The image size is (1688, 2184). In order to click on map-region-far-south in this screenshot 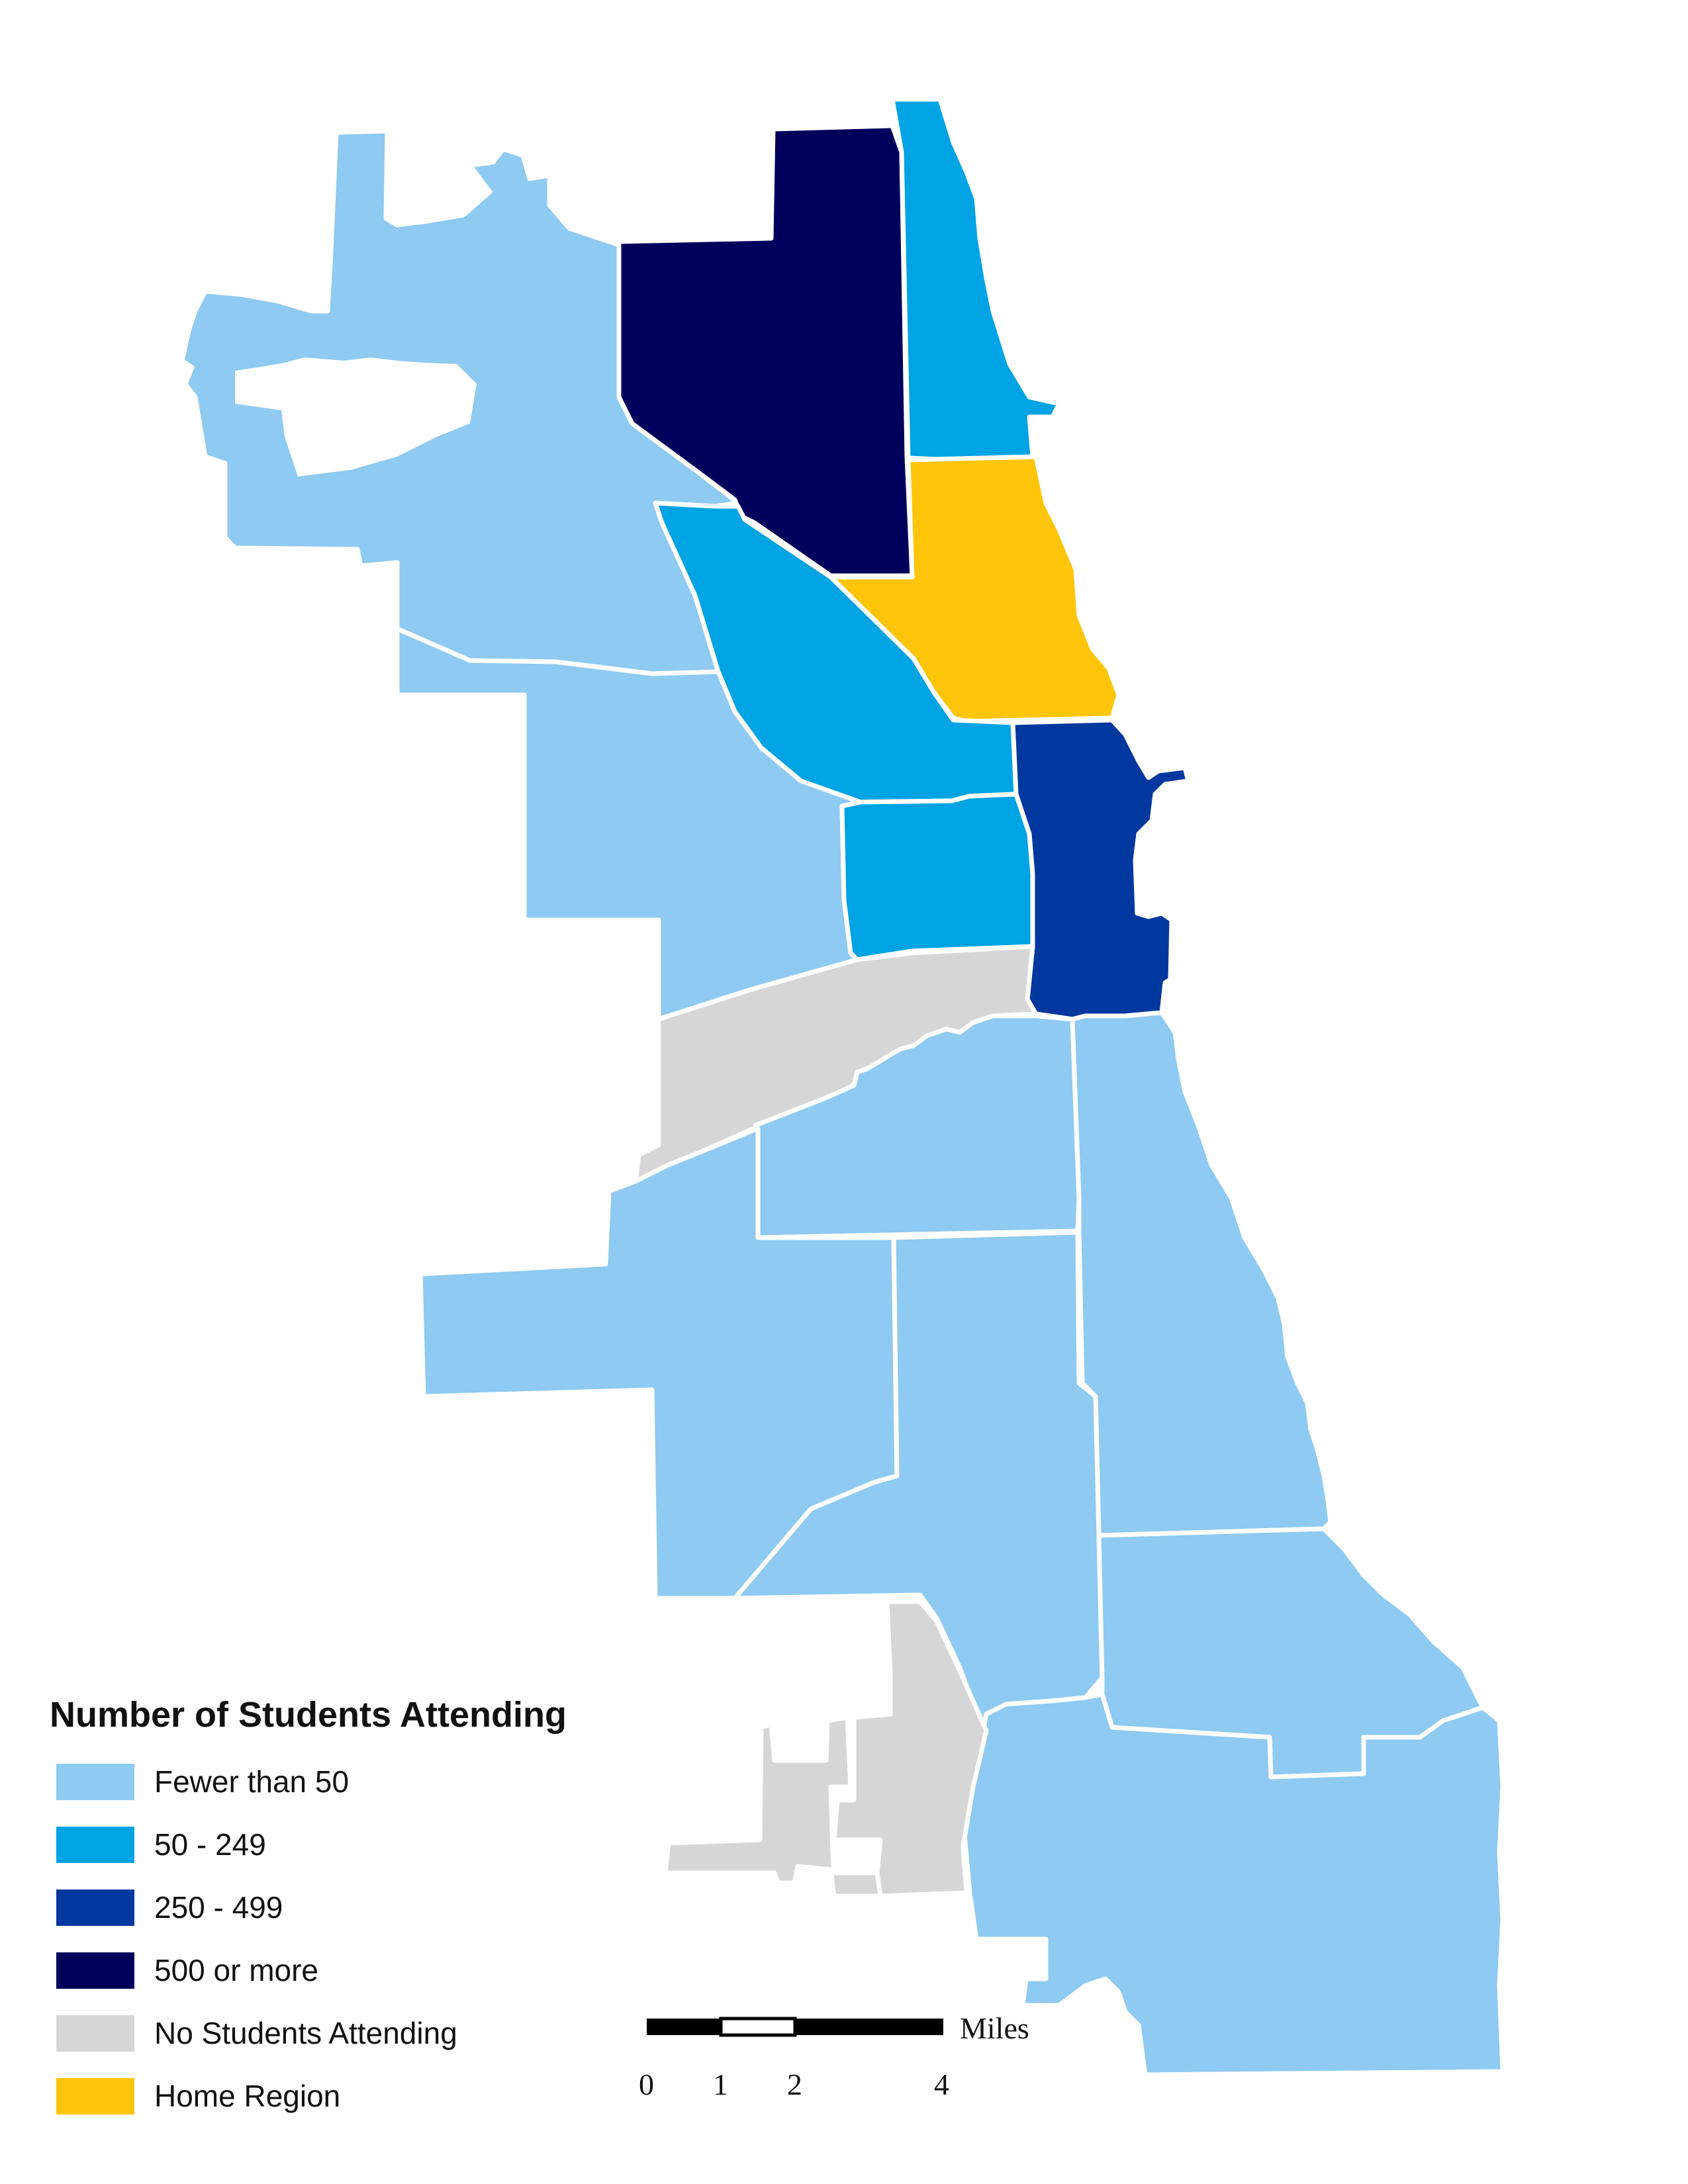, I will do `click(1233, 1885)`.